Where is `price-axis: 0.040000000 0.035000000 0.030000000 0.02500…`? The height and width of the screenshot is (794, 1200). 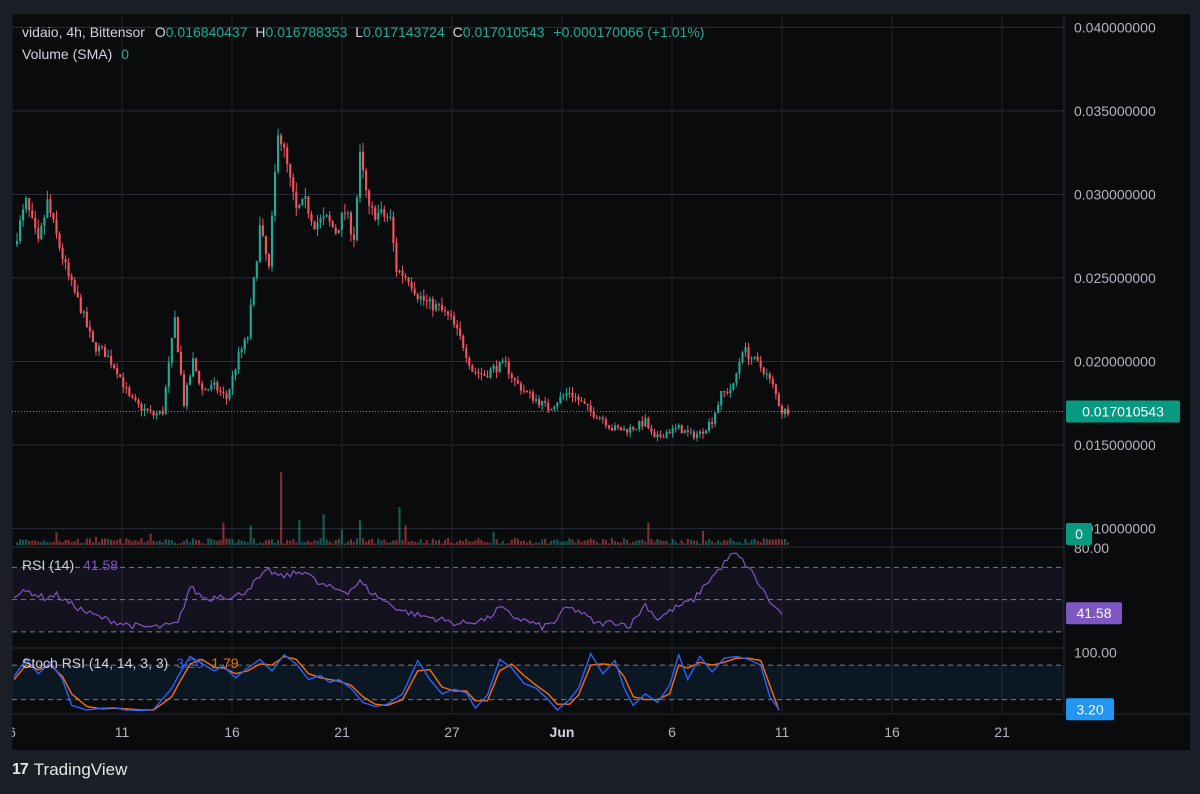
price-axis: 0.040000000 0.035000000 0.030000000 0.02500… is located at coordinates (1115, 339).